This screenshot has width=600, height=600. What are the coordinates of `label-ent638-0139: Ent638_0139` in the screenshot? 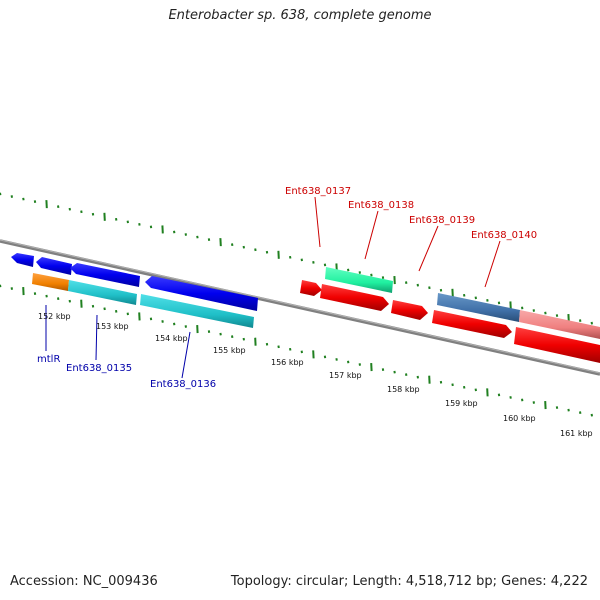 It's located at (442, 220).